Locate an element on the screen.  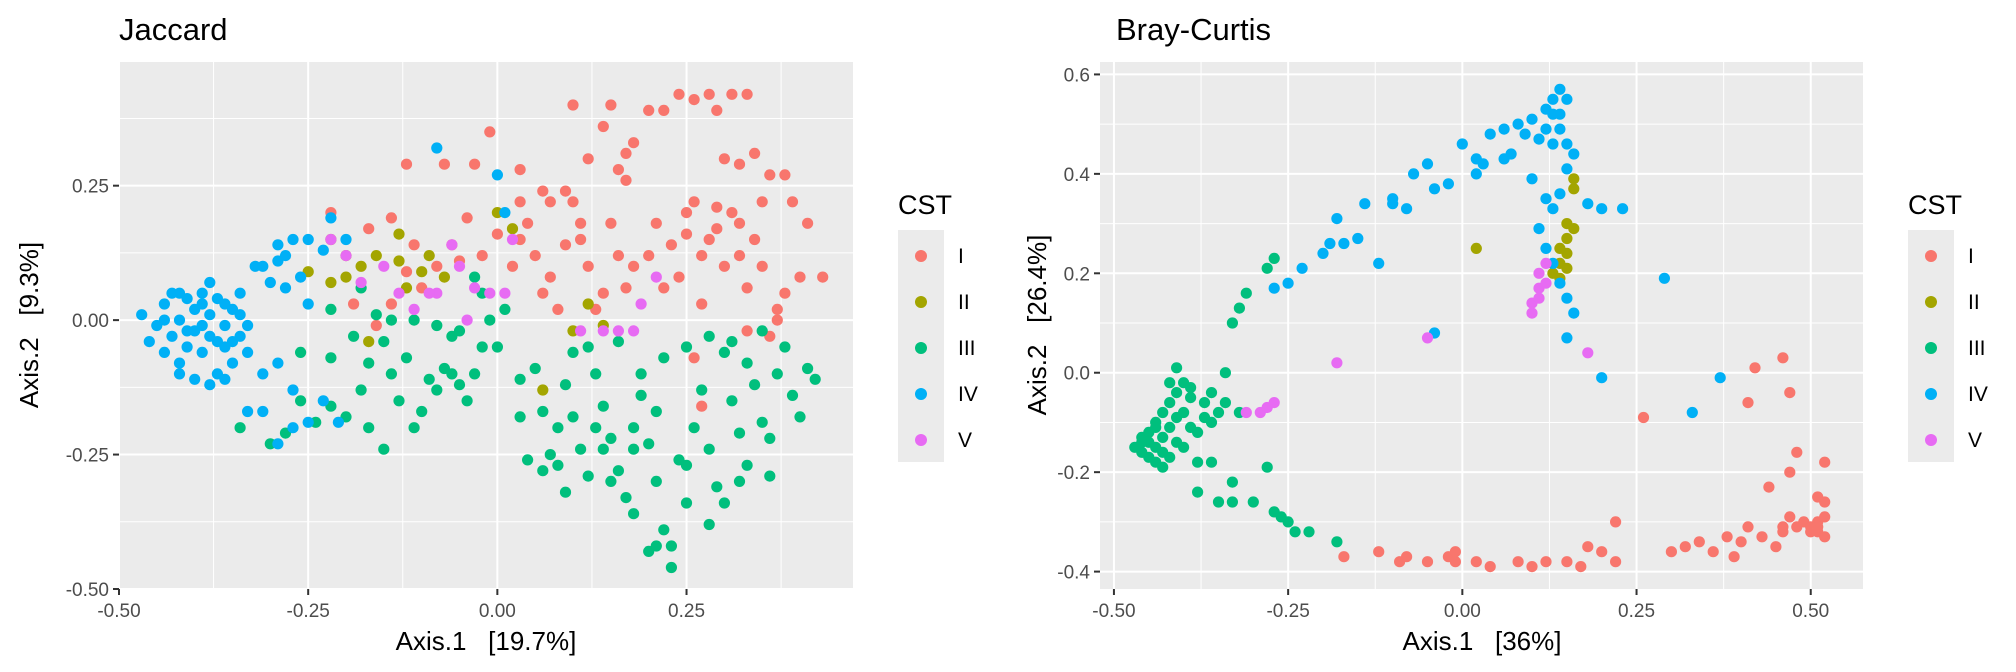
x-tick-label: -0.25 is located at coordinates (308, 611).